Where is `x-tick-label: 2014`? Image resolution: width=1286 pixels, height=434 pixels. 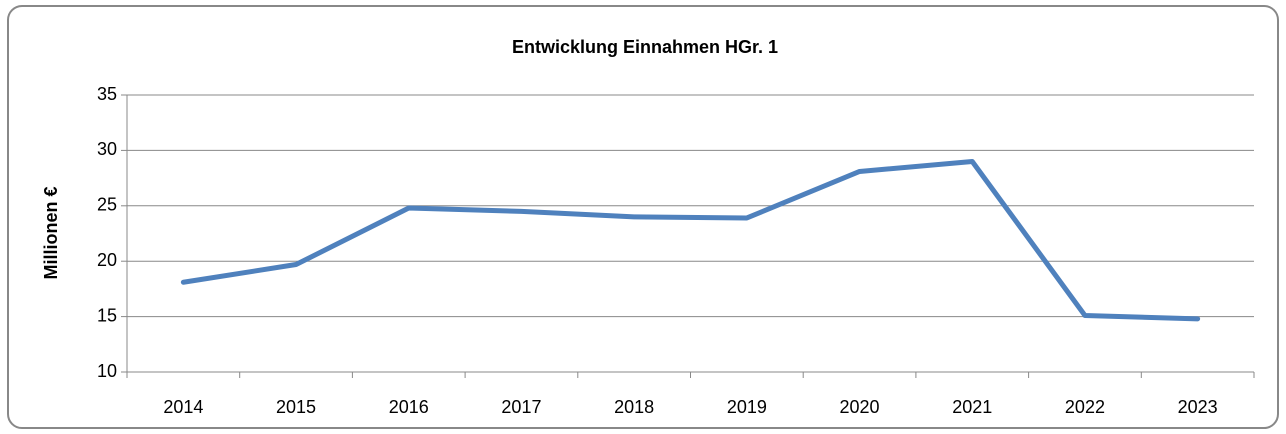
x-tick-label: 2014 is located at coordinates (183, 407).